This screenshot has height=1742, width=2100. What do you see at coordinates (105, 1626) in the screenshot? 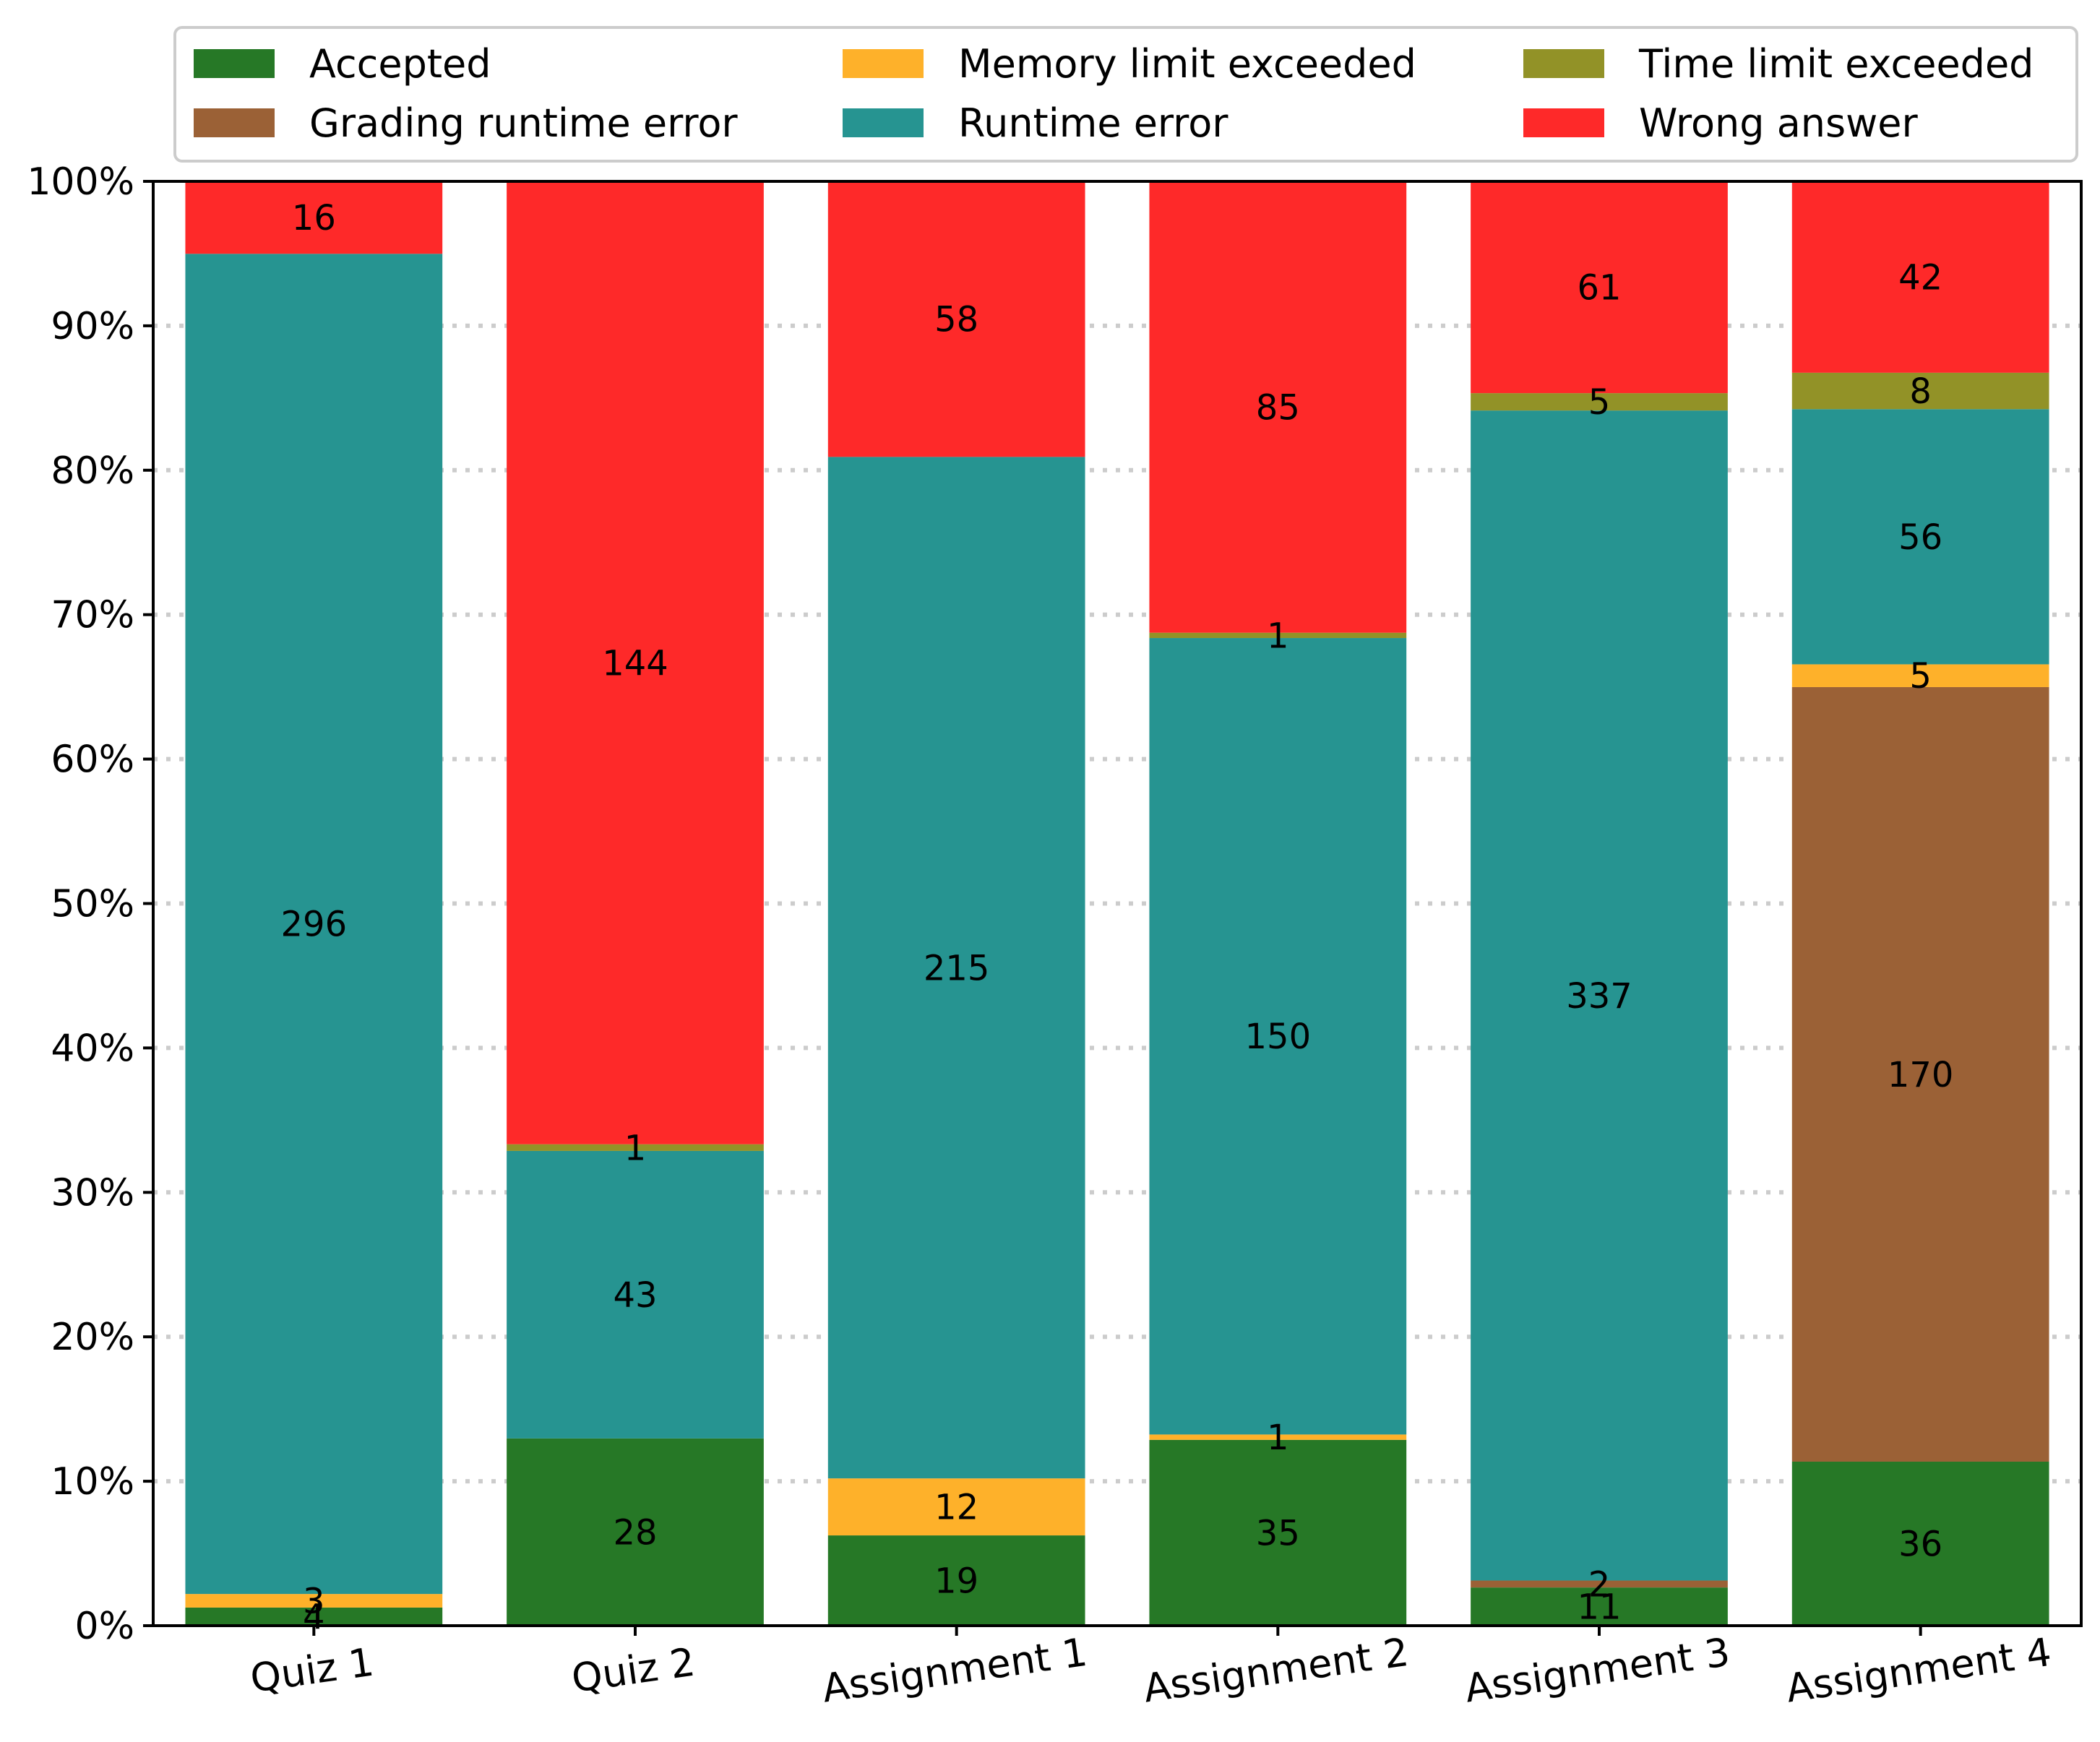
I see `y-tick-label: 0%` at bounding box center [105, 1626].